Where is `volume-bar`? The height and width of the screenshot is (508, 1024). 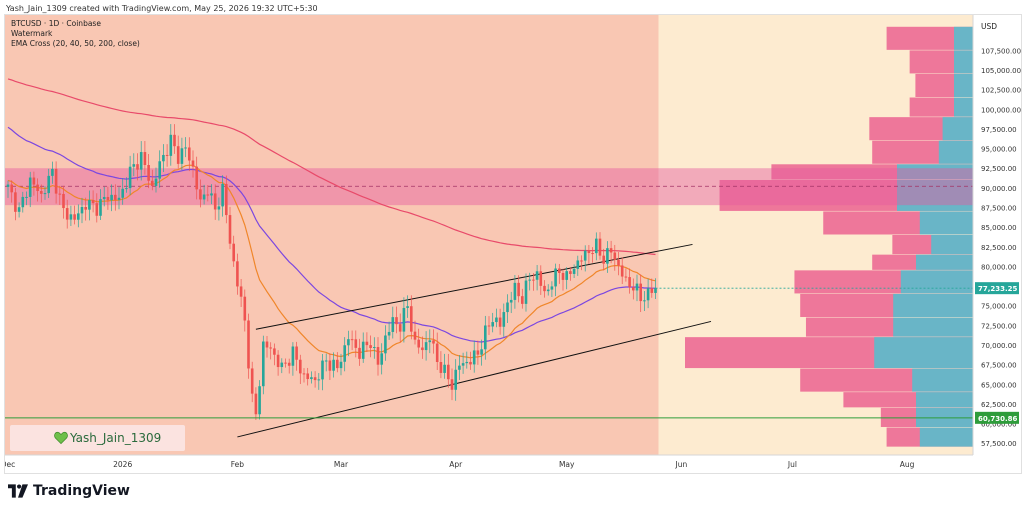
volume-bar is located at coordinates (929, 38).